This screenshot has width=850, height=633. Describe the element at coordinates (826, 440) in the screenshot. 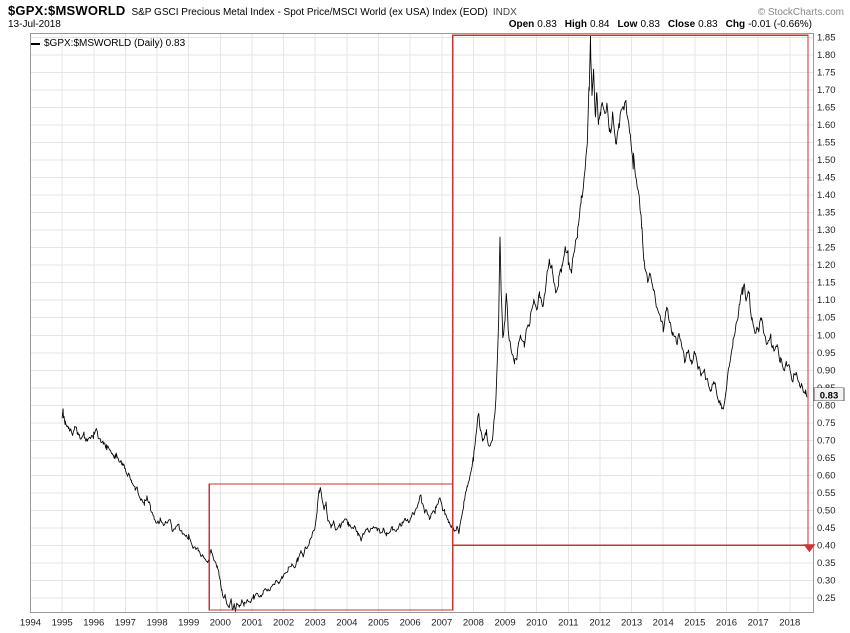

I see `y-axis-tick-label: 0.70` at that location.